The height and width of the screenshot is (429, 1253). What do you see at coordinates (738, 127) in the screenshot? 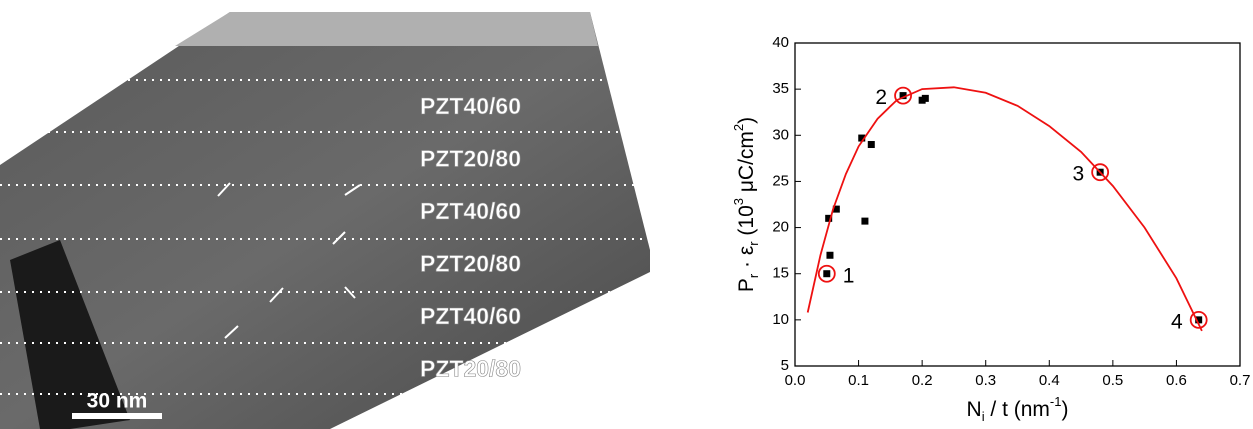
I see `axis-label-part: 2` at bounding box center [738, 127].